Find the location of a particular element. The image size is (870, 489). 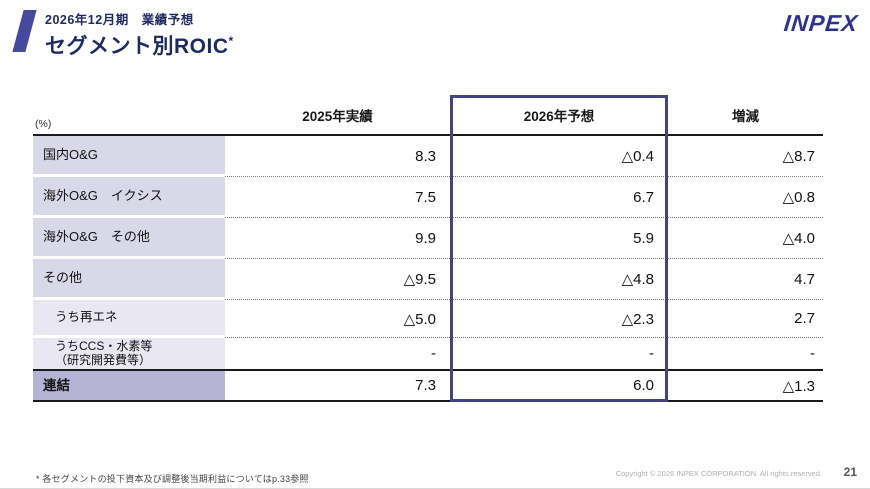

unit-label: (%) is located at coordinates (43, 124).